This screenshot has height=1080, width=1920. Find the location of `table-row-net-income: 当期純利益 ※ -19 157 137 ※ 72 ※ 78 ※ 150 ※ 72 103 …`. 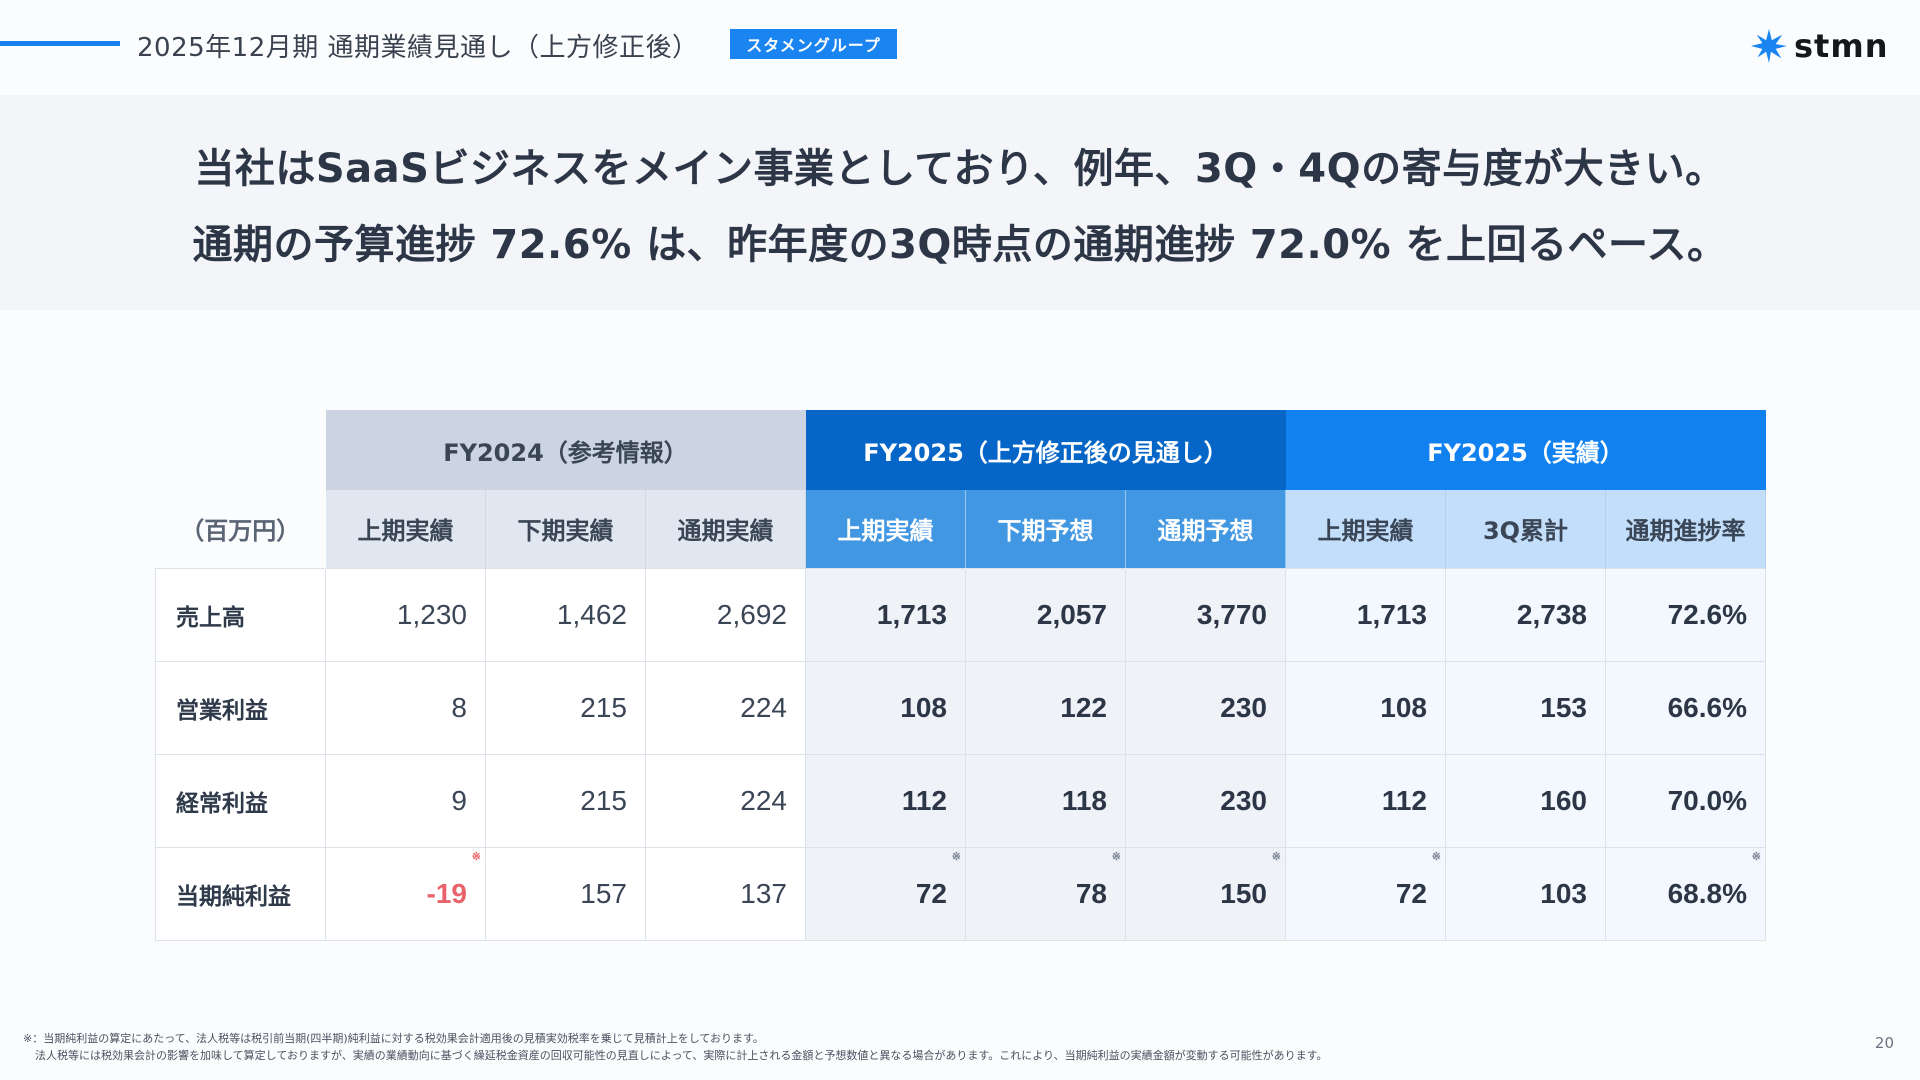

table-row-net-income: 当期純利益 ※ -19 157 137 ※ 72 ※ 78 ※ 150 ※ 72 103 … is located at coordinates (960, 893).